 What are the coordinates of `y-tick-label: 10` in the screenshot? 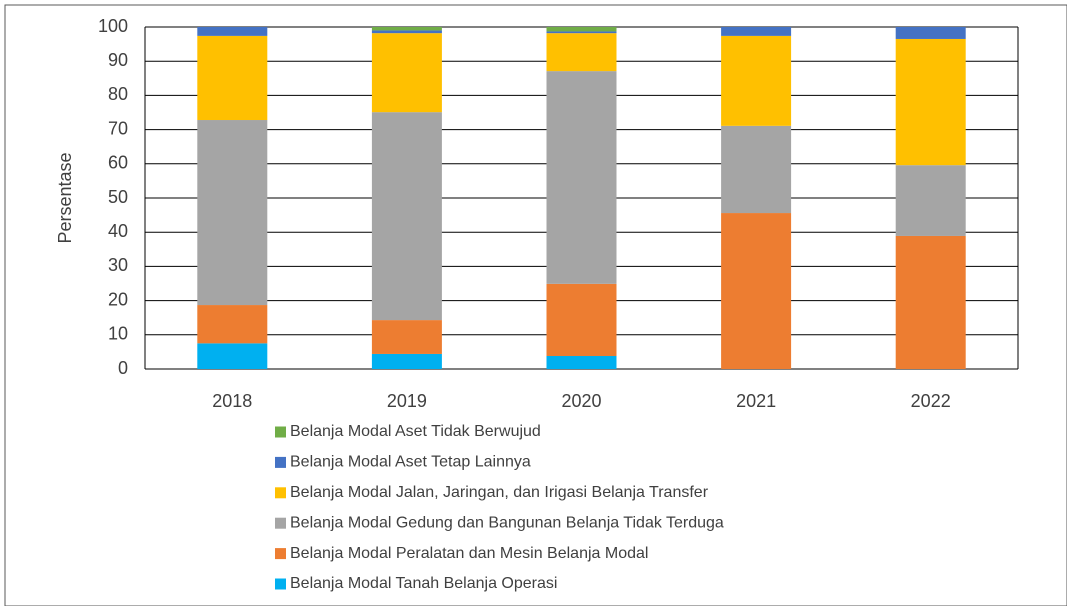 It's located at (118, 334).